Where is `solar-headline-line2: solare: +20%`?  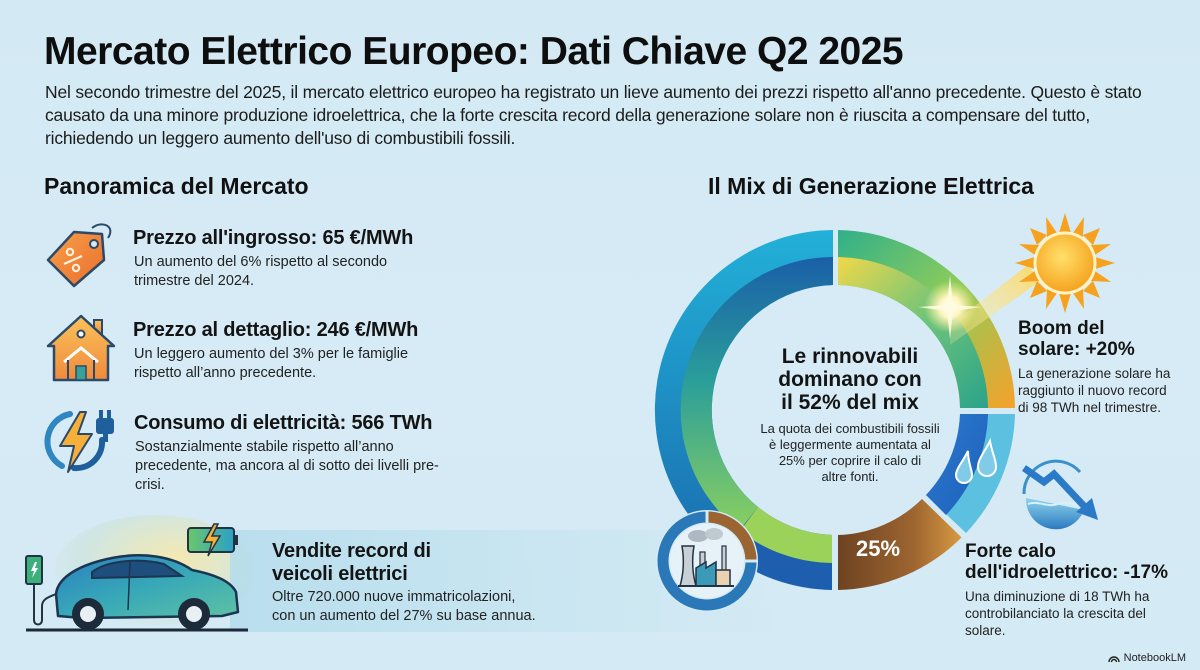 solar-headline-line2: solare: +20% is located at coordinates (1076, 349).